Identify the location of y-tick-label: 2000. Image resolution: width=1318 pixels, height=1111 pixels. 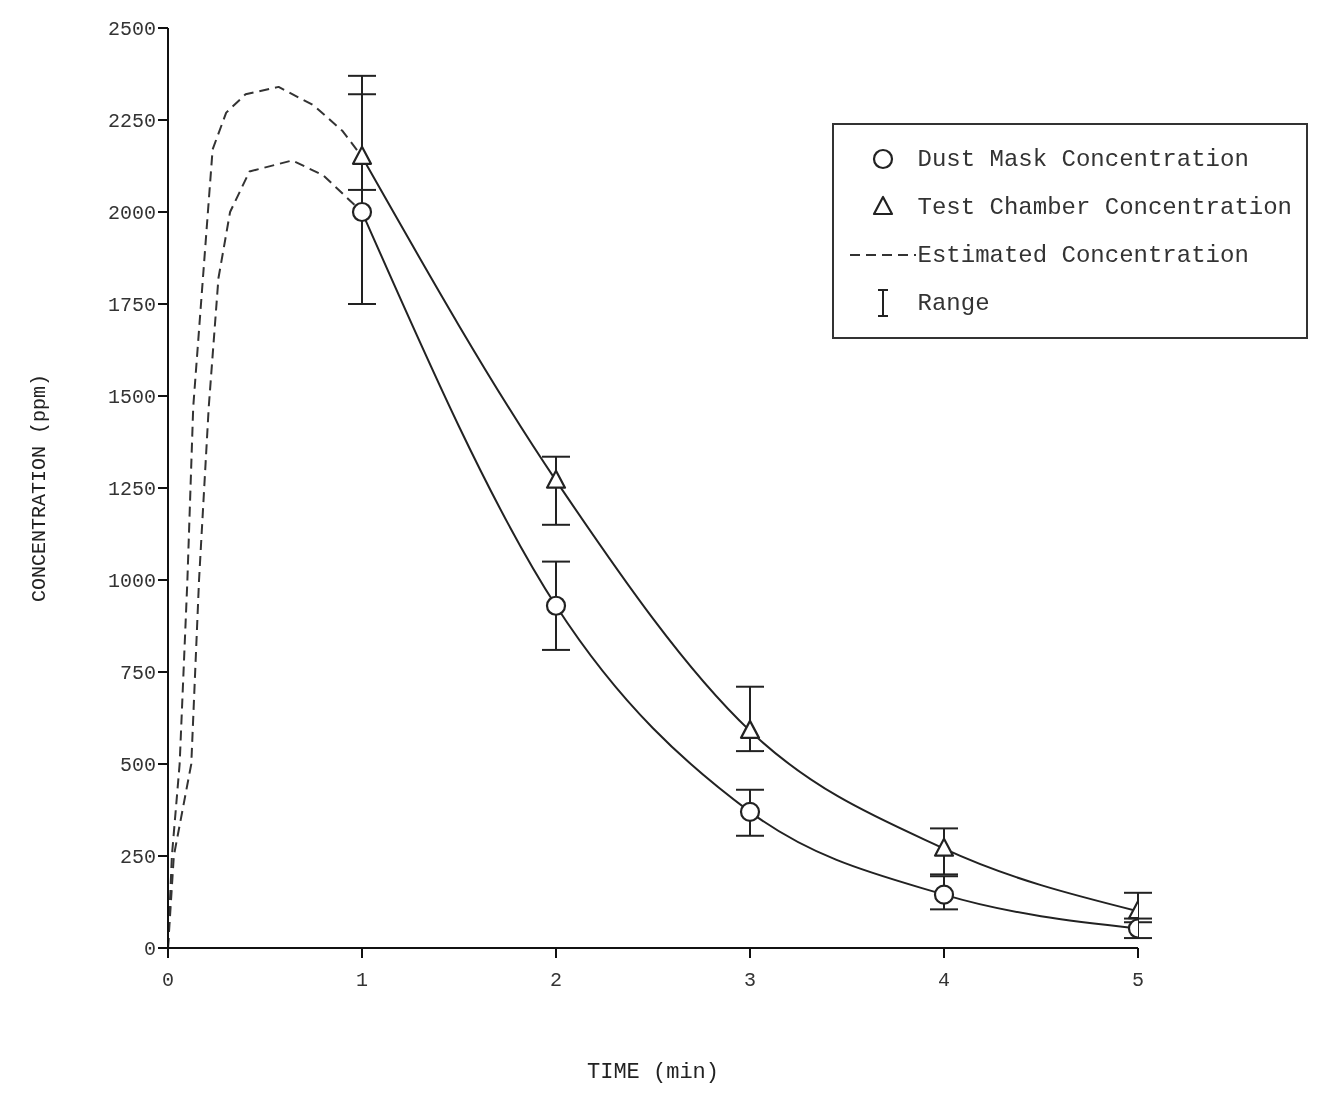
(131, 214).